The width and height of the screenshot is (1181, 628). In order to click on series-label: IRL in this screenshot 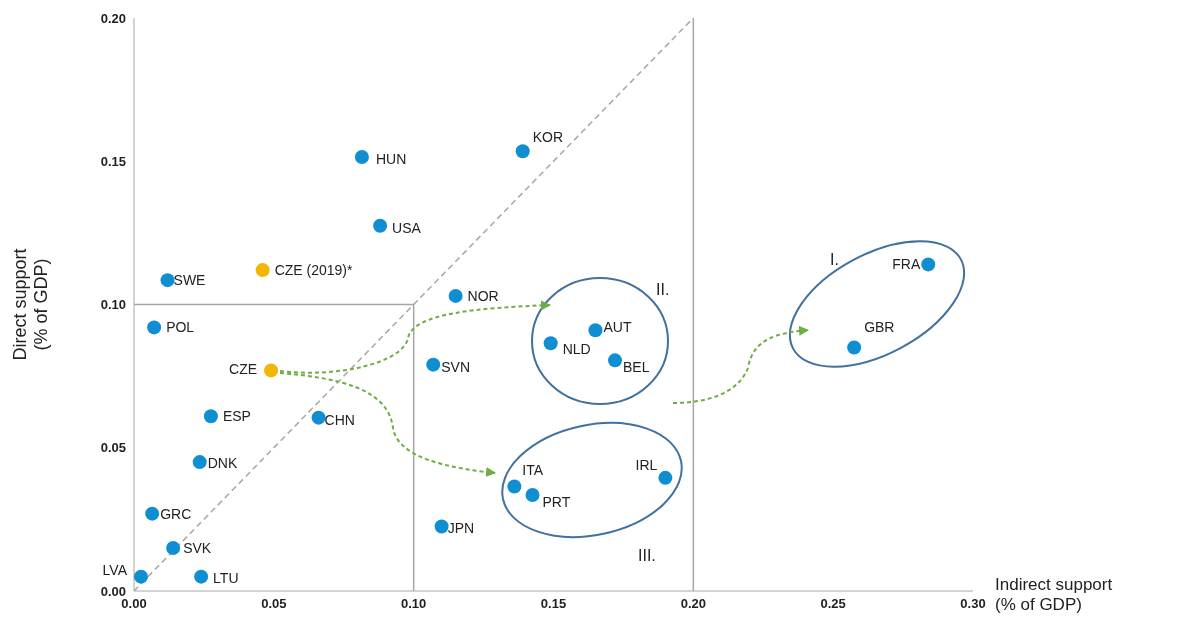, I will do `click(646, 464)`.